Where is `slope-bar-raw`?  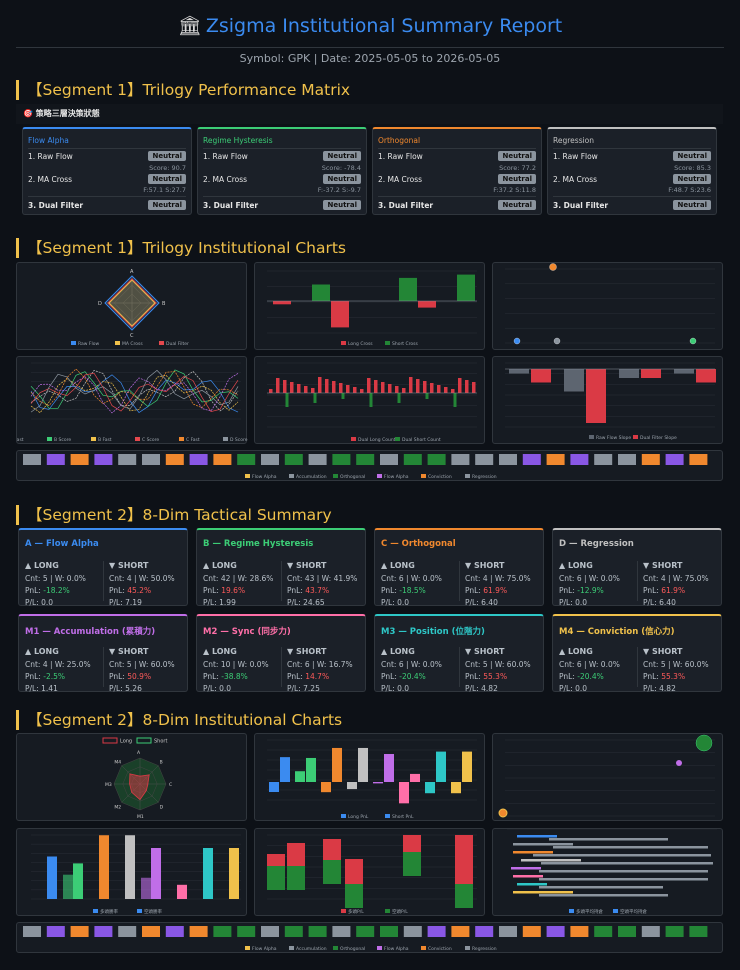
slope-bar-raw is located at coordinates (519, 371).